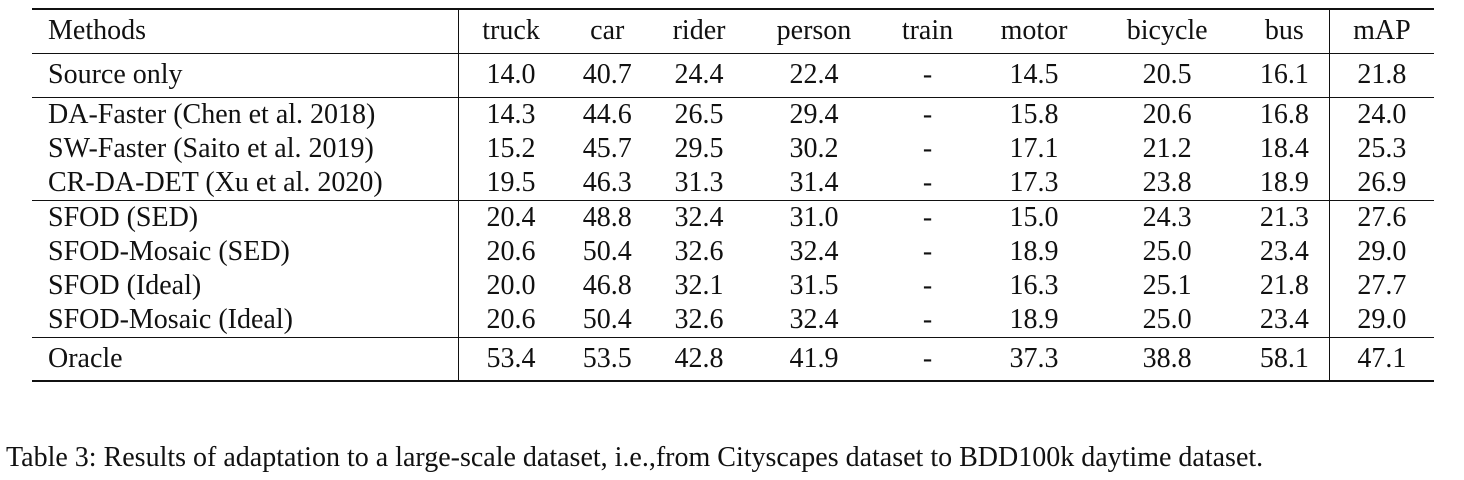 Image resolution: width=1464 pixels, height=480 pixels. Describe the element at coordinates (125, 285) in the screenshot. I see `method-name-cell: SFOD (Ideal)` at that location.